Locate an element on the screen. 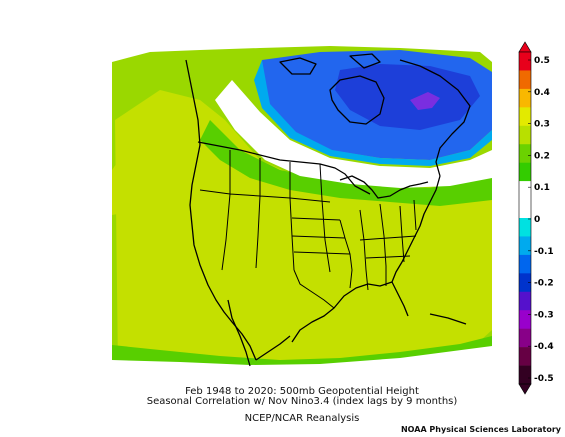 This screenshot has height=437, width=565. pacific-coastline is located at coordinates (221, 210).